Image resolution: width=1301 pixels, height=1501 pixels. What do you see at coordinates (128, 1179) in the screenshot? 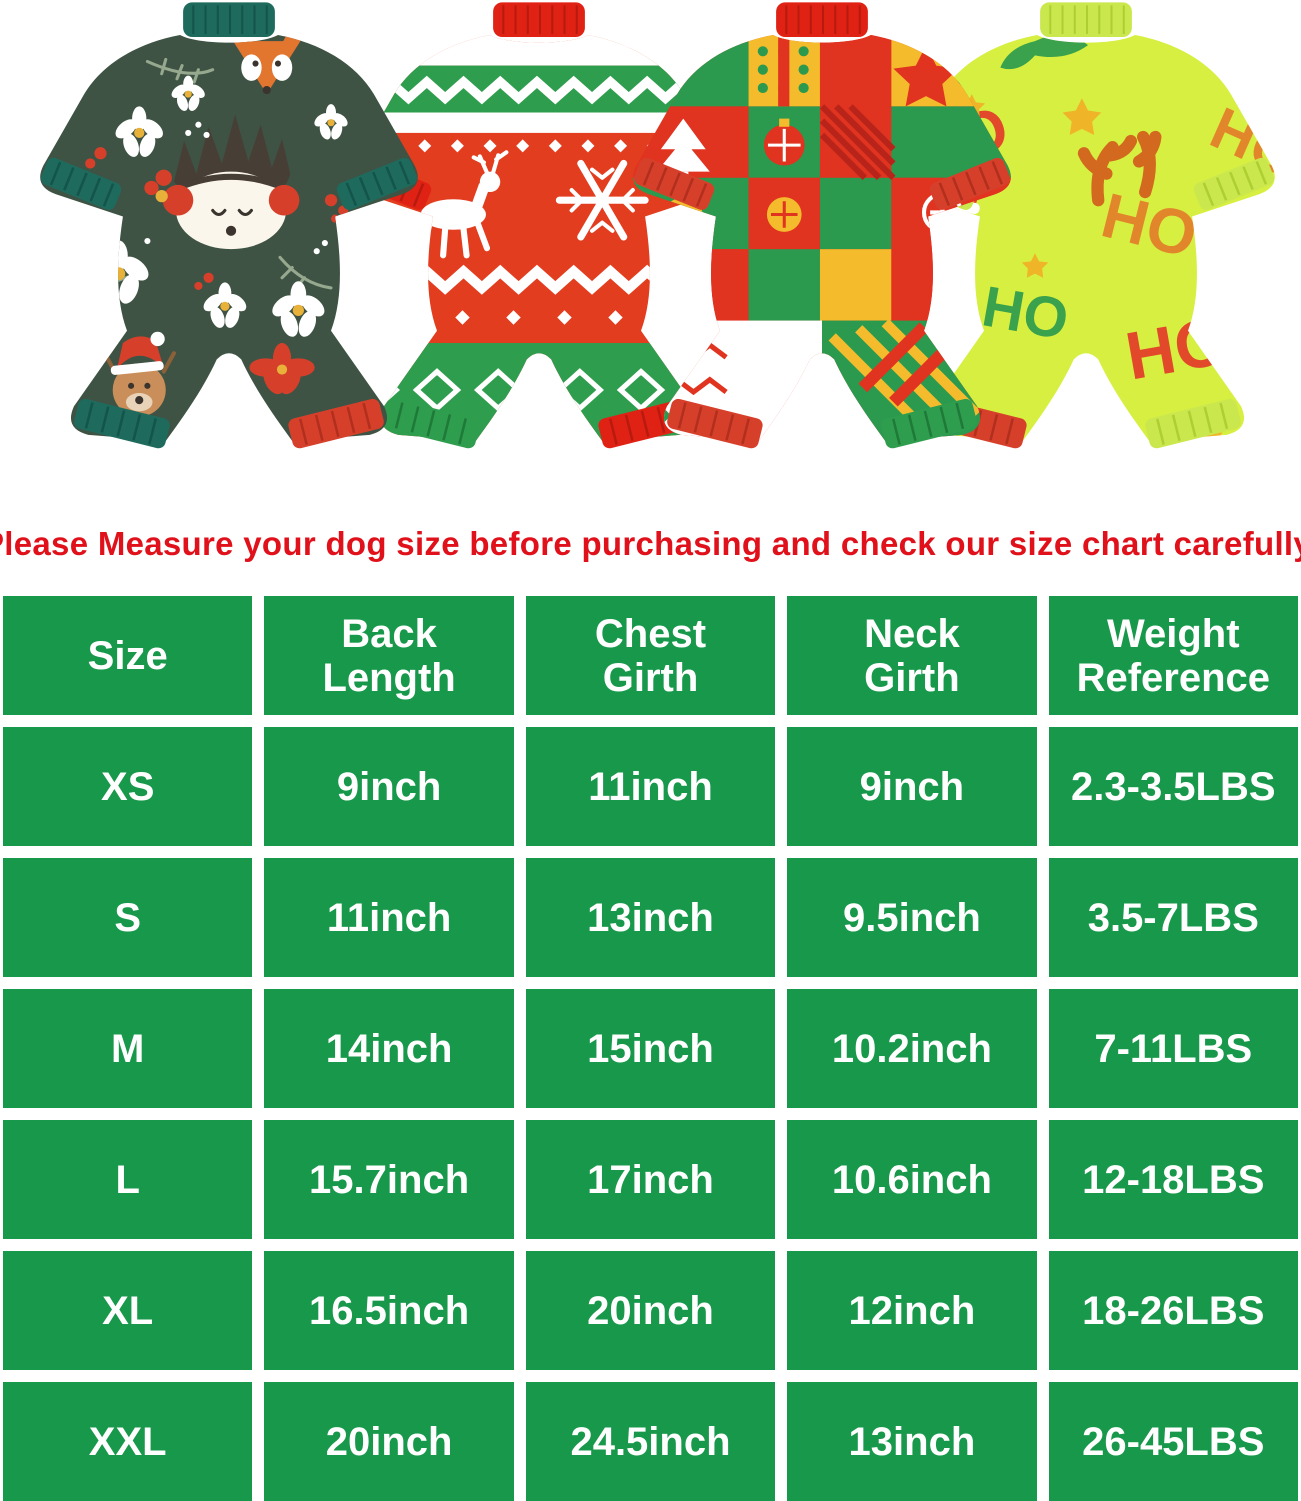
I see `size-label-l: L` at bounding box center [128, 1179].